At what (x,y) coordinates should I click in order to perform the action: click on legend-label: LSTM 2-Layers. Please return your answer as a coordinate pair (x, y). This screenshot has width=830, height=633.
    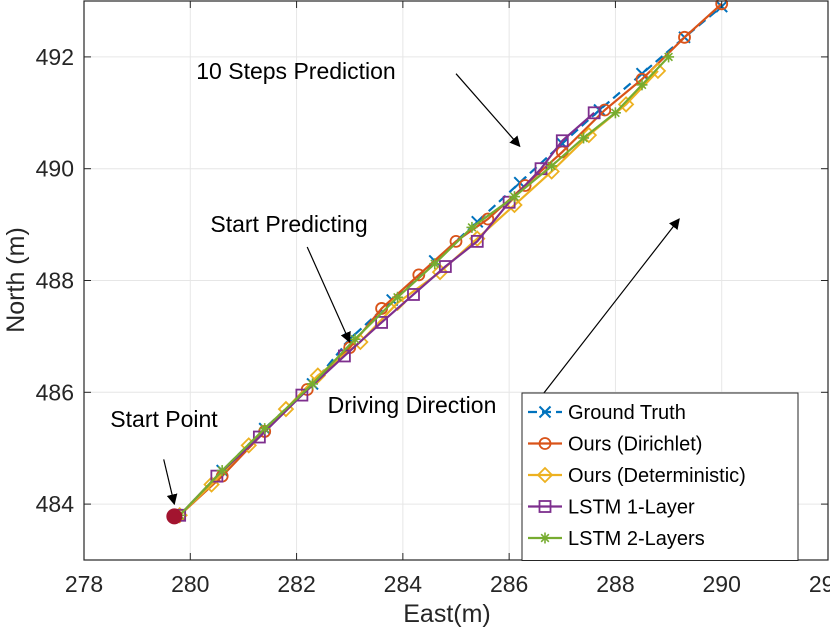
    Looking at the image, I should click on (636, 539).